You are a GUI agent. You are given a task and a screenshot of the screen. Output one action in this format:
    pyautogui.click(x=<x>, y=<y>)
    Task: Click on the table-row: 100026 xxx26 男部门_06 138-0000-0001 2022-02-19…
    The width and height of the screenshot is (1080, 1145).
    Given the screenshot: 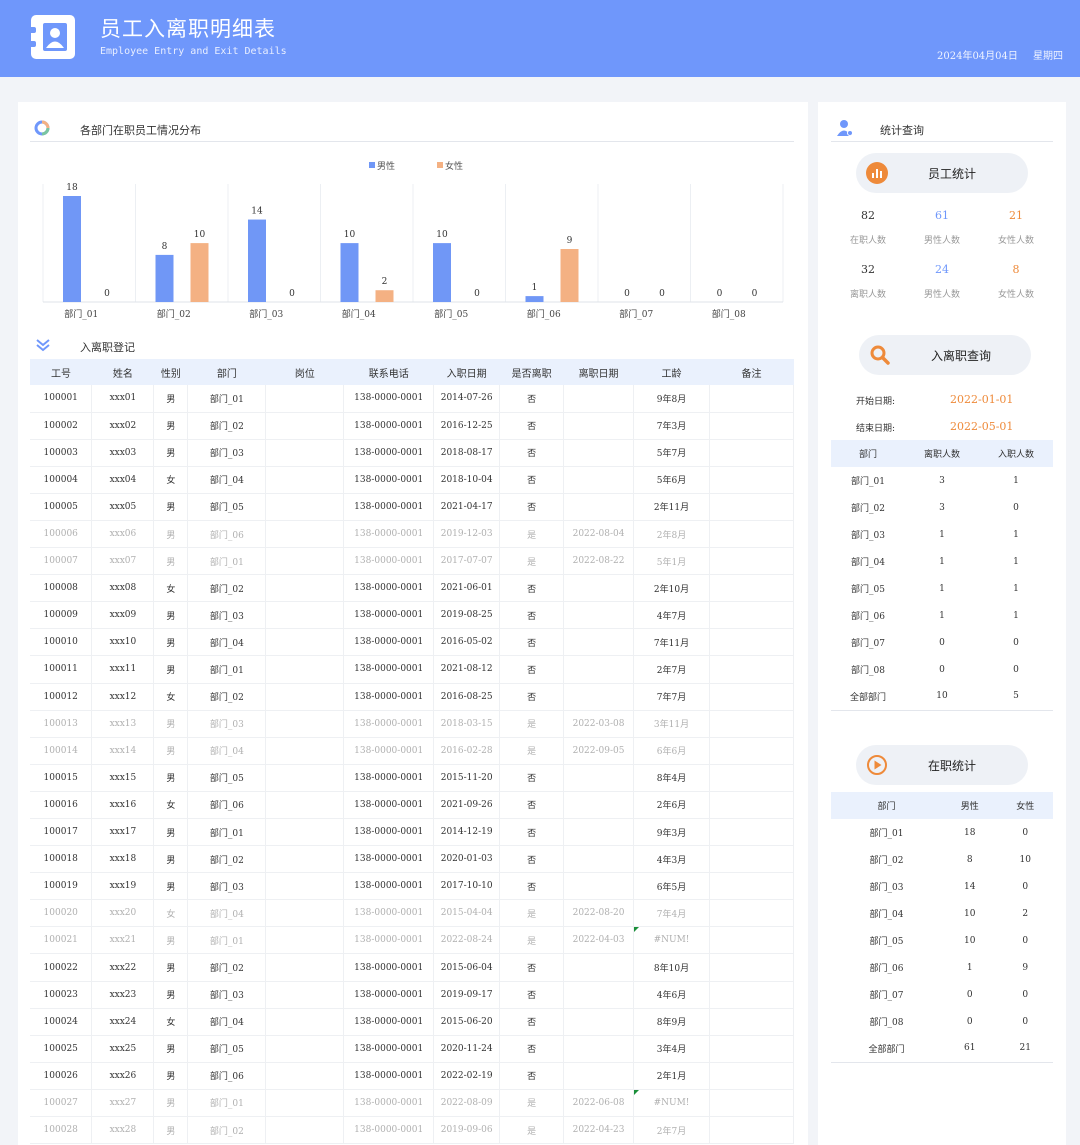 What is the action you would take?
    pyautogui.click(x=412, y=1076)
    